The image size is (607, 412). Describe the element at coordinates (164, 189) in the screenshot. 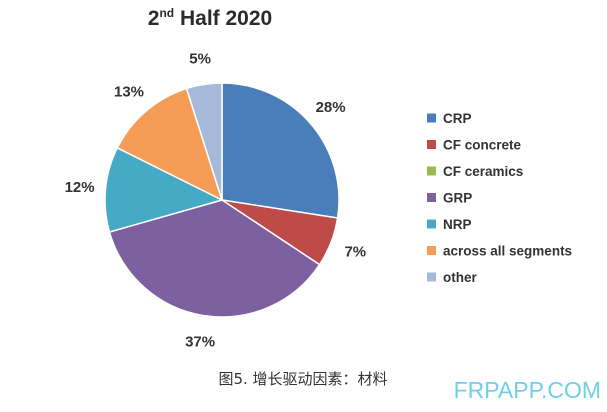

I see `slice-nrp` at that location.